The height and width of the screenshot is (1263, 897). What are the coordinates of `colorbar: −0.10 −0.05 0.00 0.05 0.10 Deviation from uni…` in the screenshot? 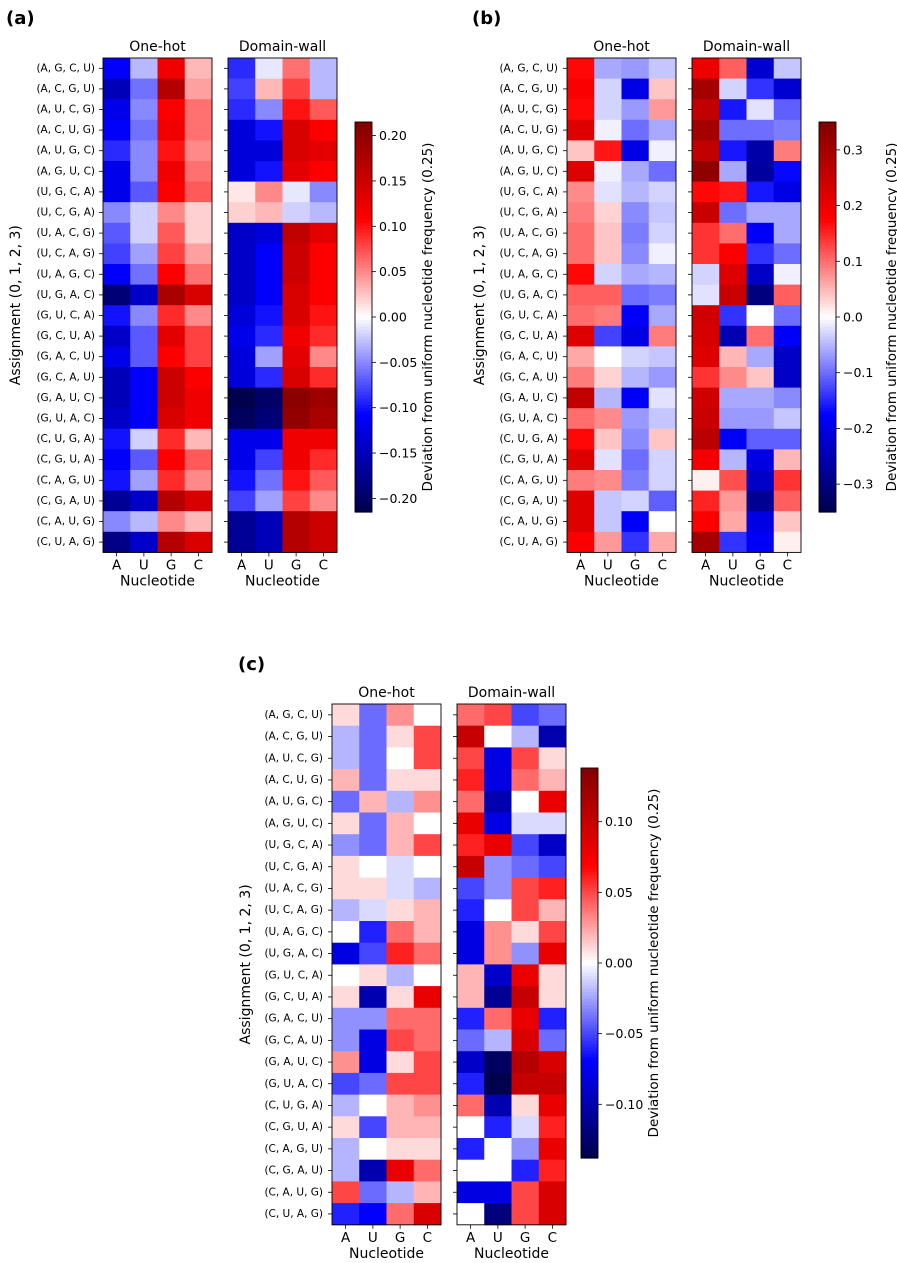 It's located at (621, 963).